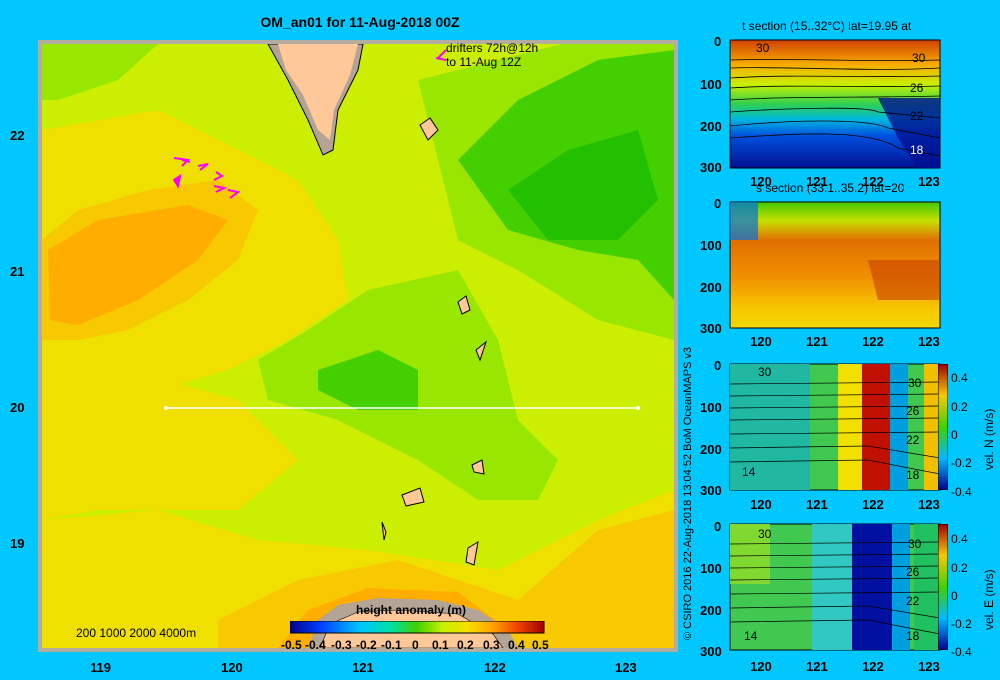 This screenshot has height=680, width=1000. What do you see at coordinates (341, 645) in the screenshot?
I see `cbar-tick: -0.3` at bounding box center [341, 645].